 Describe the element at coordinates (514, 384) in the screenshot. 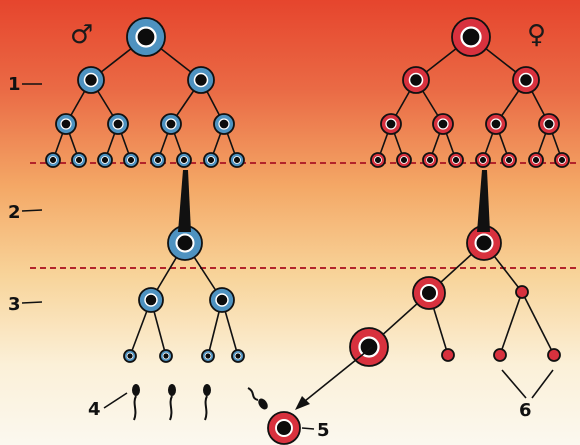

I see `label-6-pointer-left` at that location.